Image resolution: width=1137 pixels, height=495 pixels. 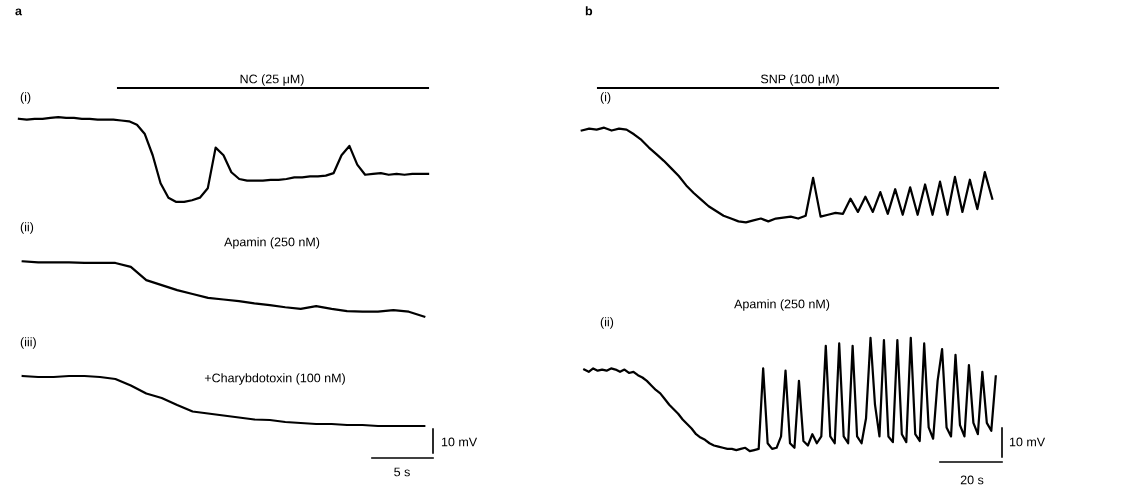 I want to click on text: 5 s, so click(x=402, y=472).